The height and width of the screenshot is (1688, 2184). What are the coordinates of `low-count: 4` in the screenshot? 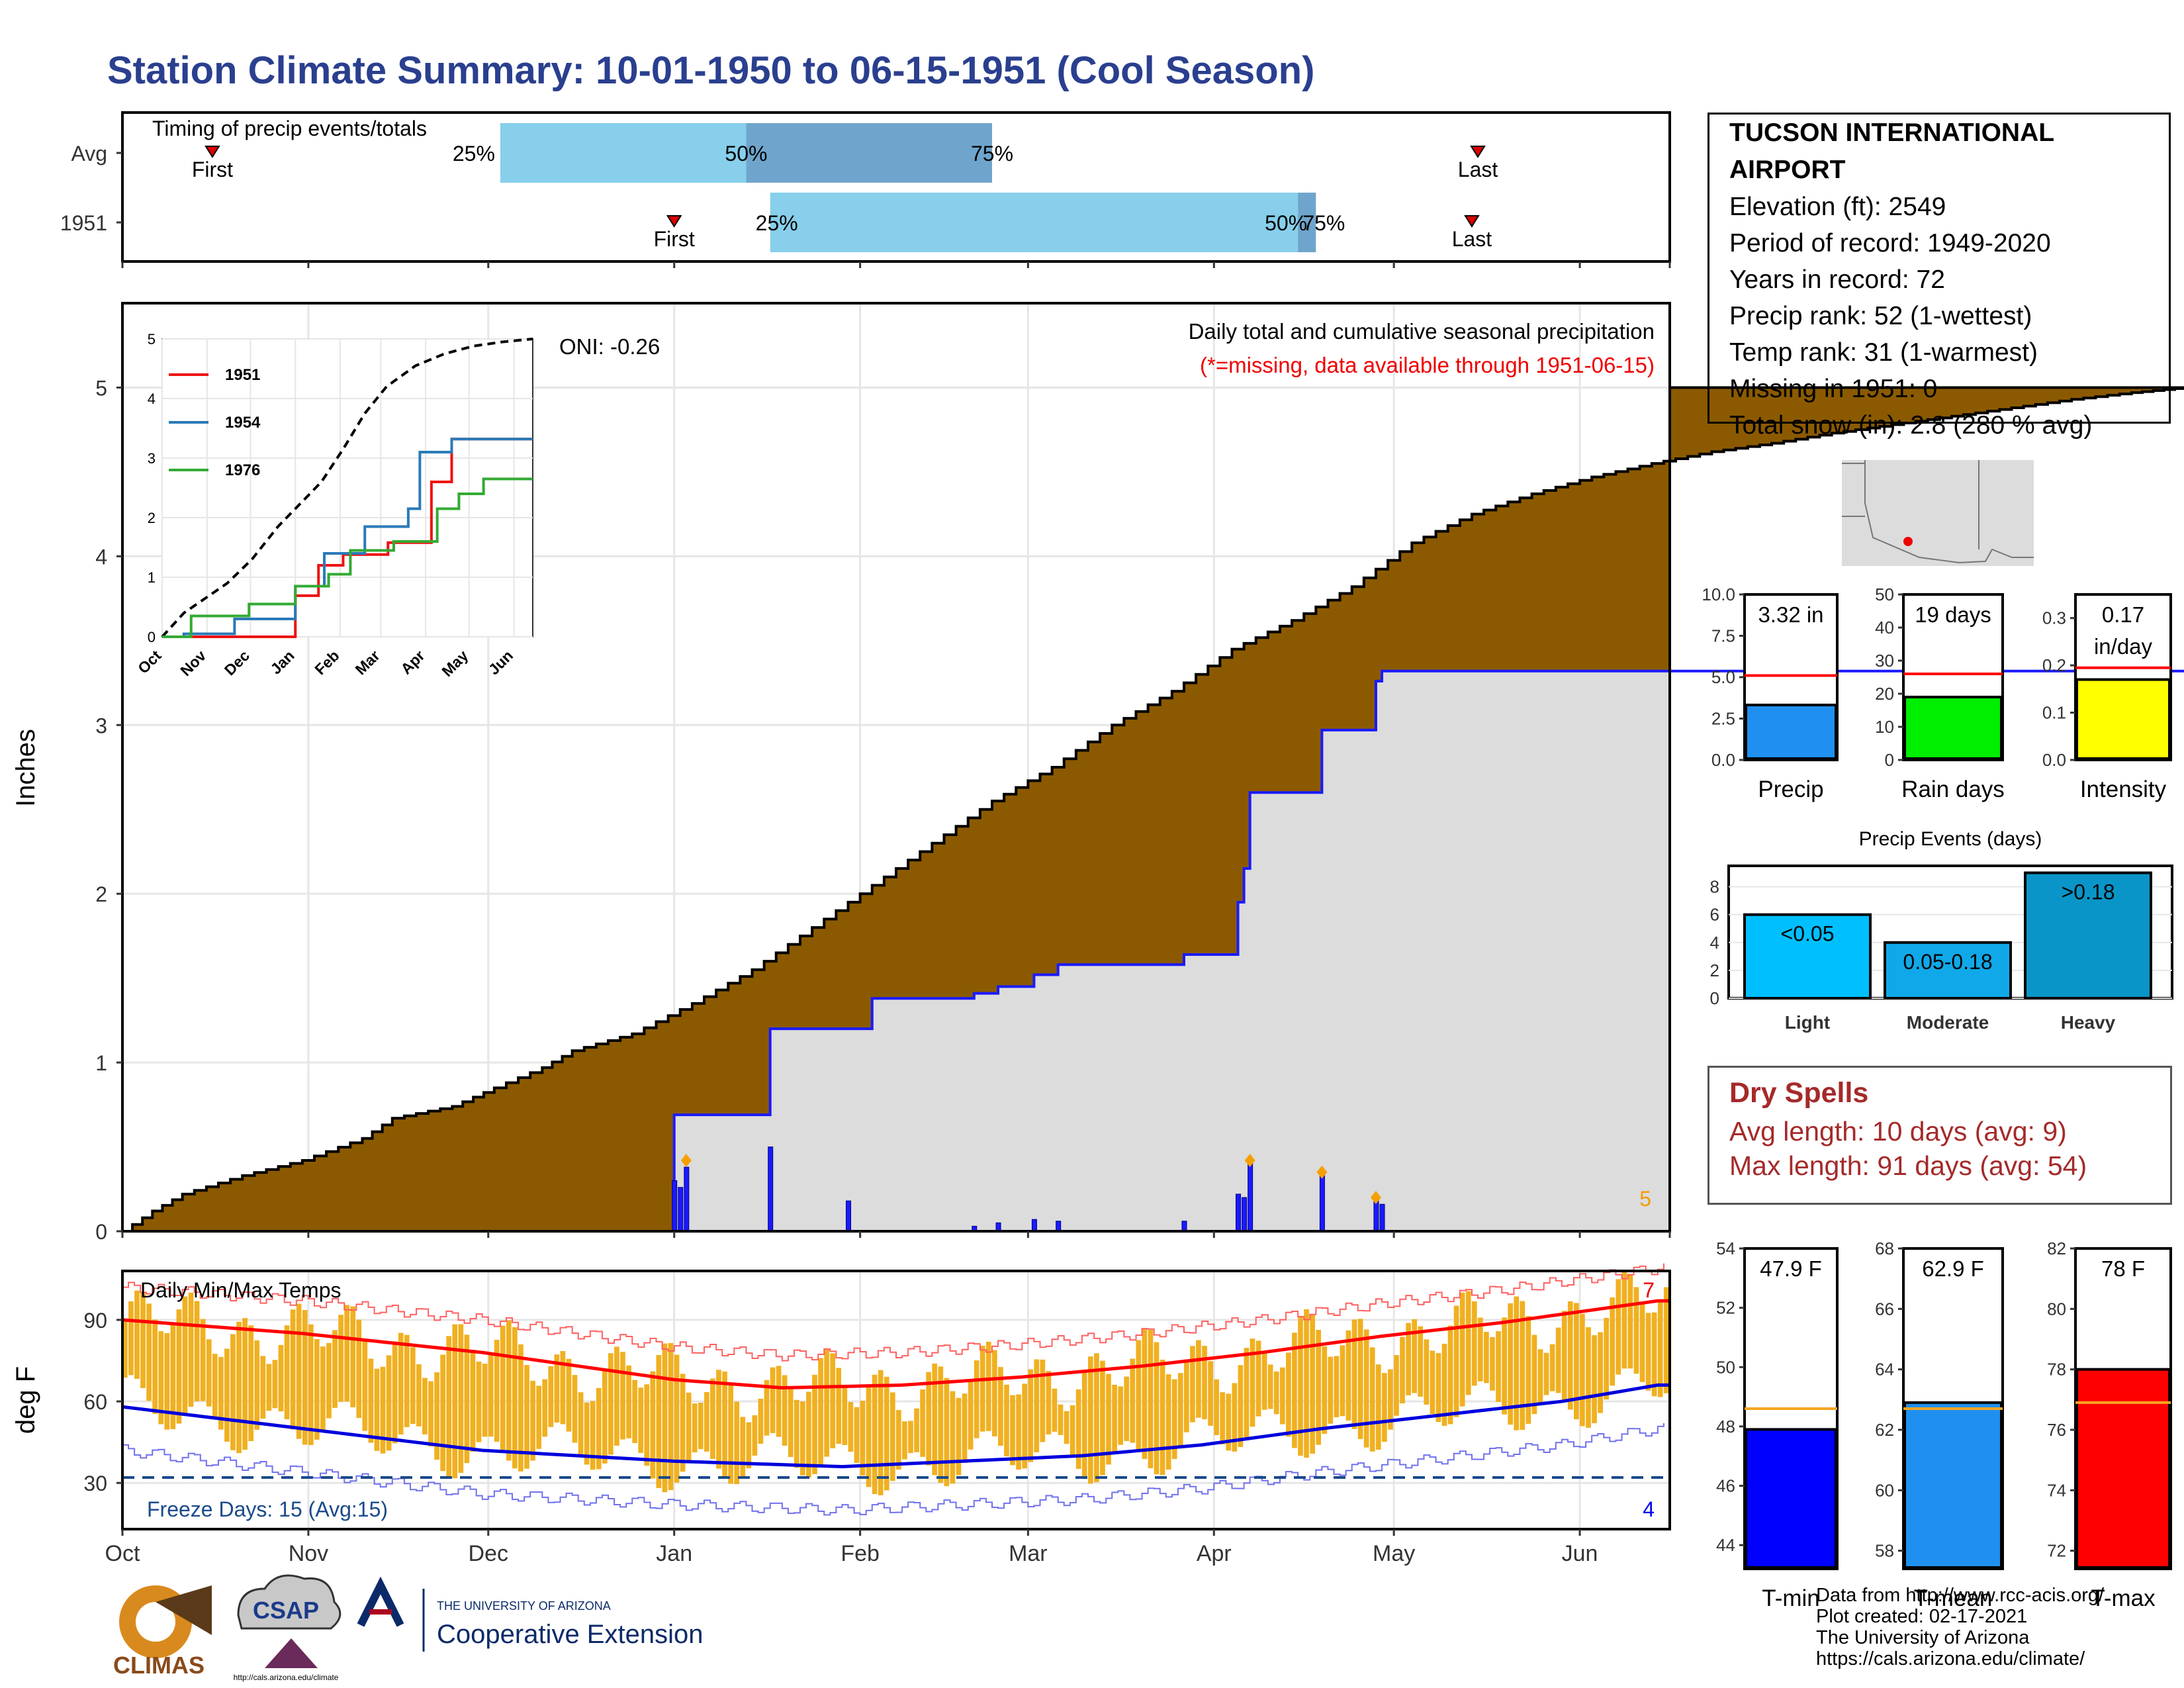 It's located at (1649, 1509).